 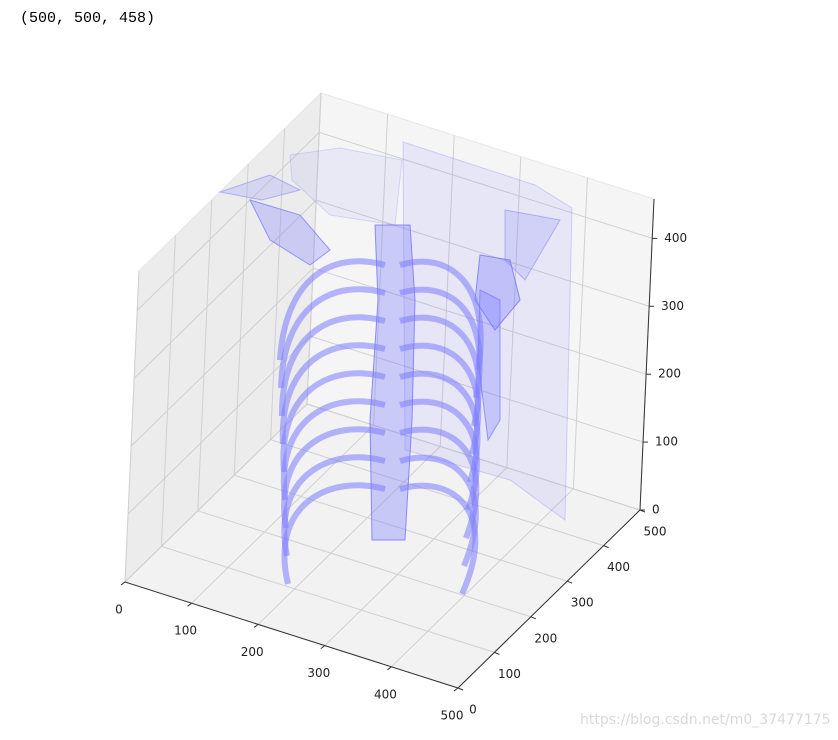 What do you see at coordinates (666, 442) in the screenshot?
I see `z-tick-label: 100` at bounding box center [666, 442].